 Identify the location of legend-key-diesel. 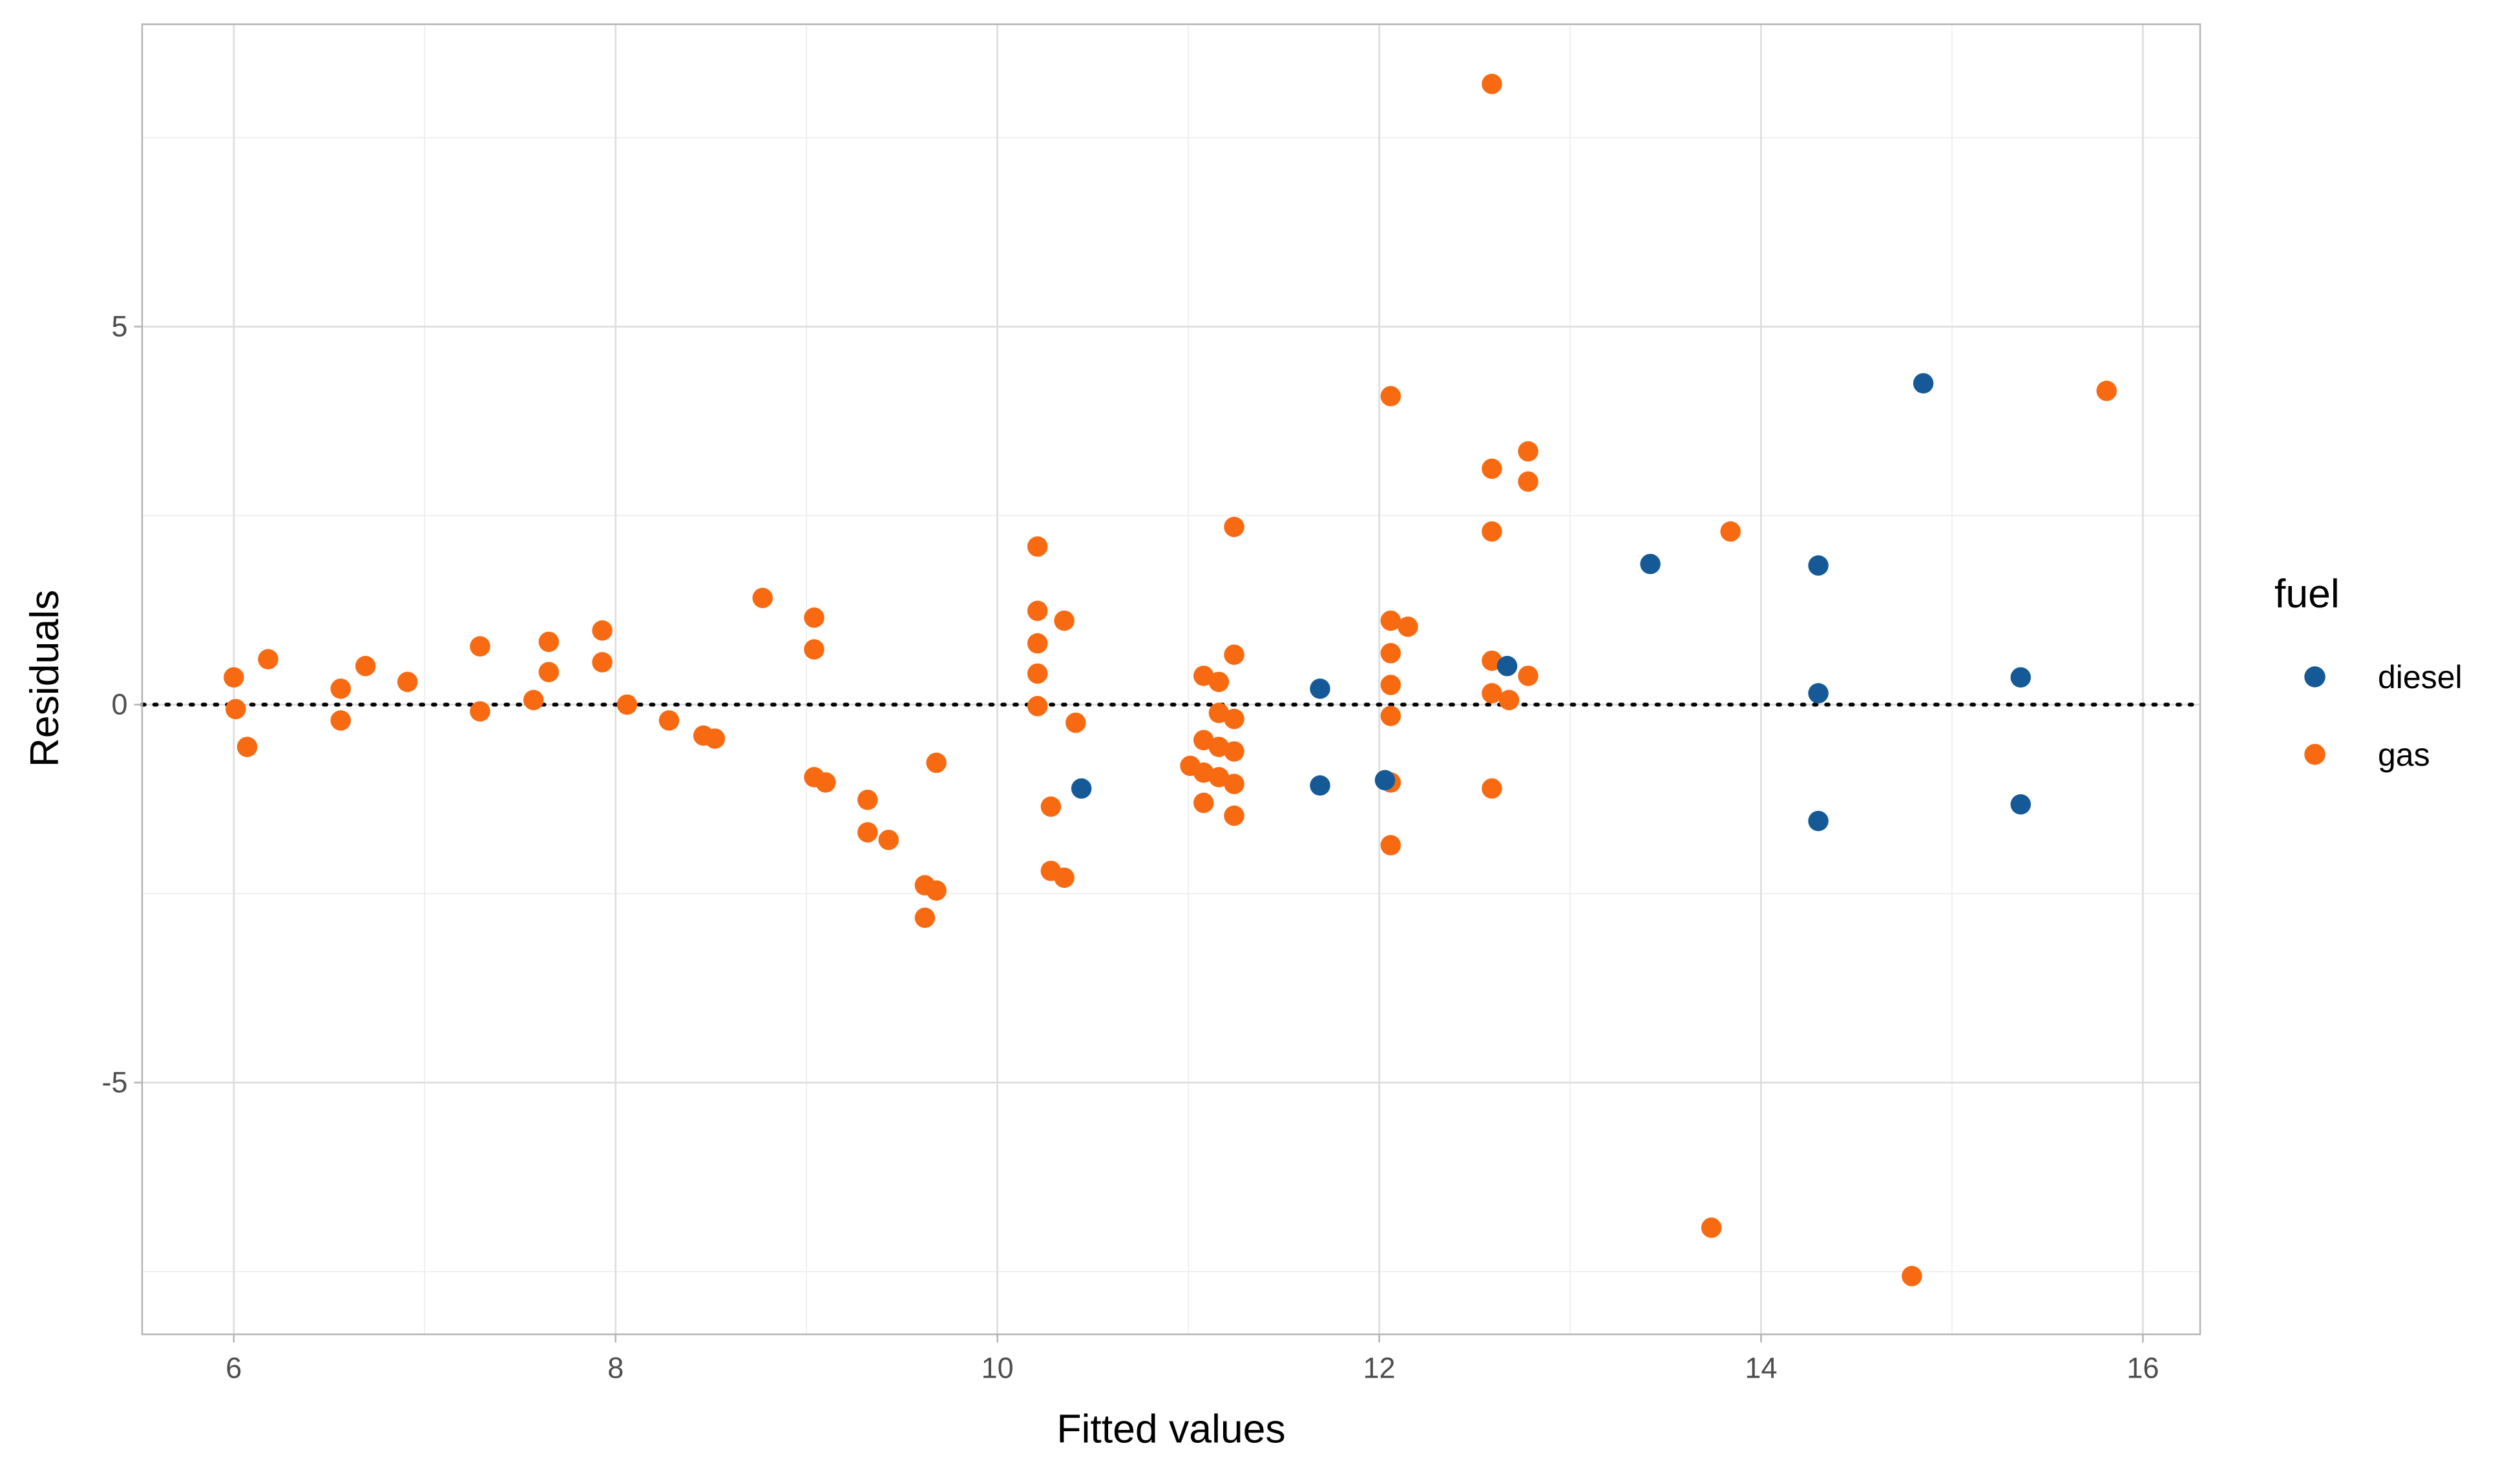
(2315, 677).